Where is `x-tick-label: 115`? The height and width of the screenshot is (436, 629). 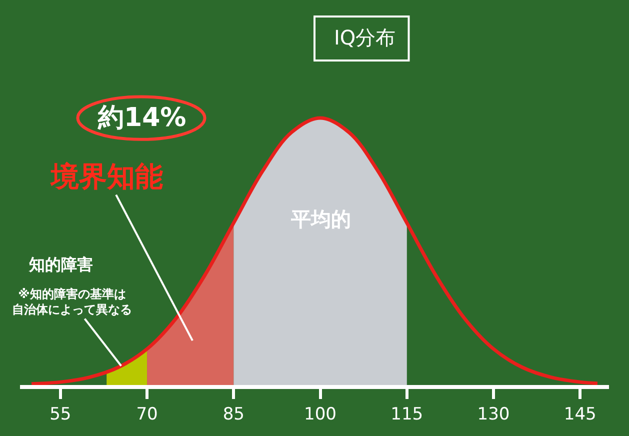 x-tick-label: 115 is located at coordinates (407, 414).